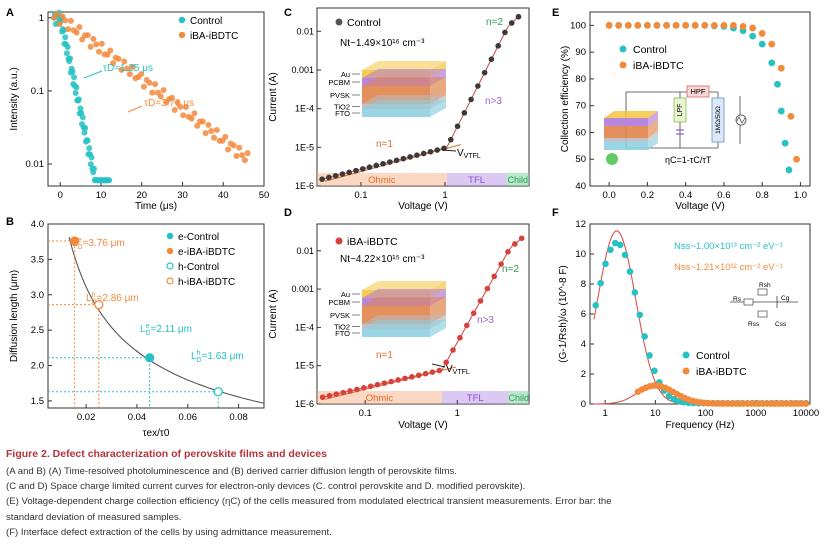  Describe the element at coordinates (156, 99) in the screenshot. I see `plot-frame-a` at that location.